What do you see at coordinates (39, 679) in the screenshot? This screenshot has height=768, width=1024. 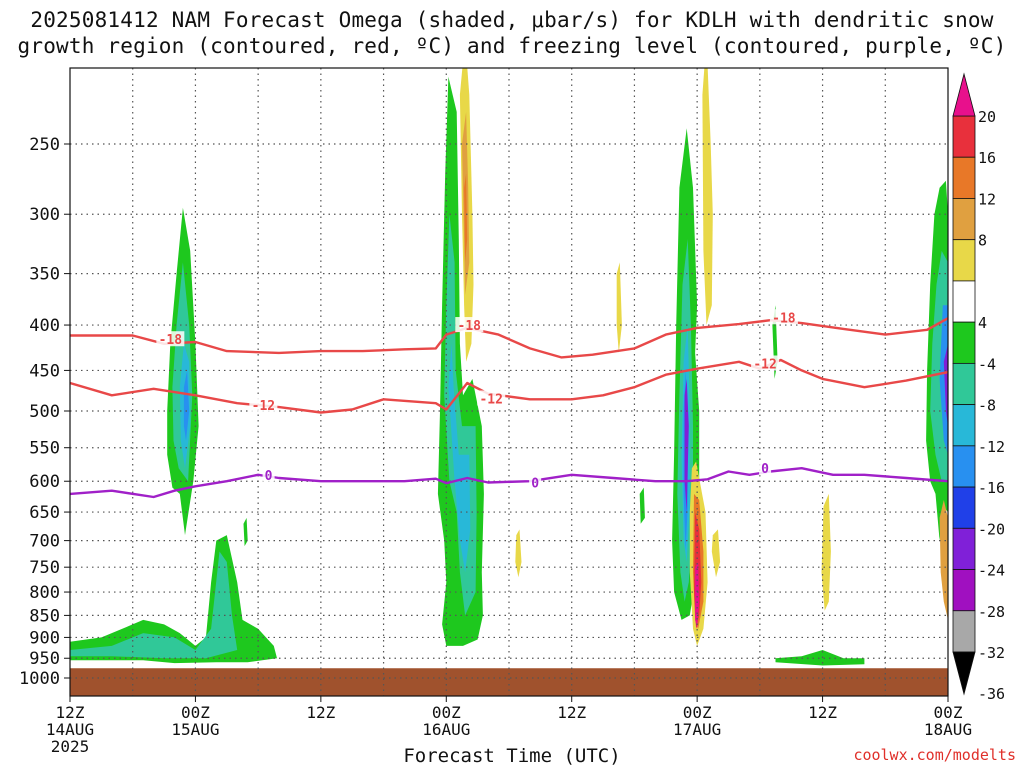 I see `y-tick-label: 1000` at bounding box center [39, 679].